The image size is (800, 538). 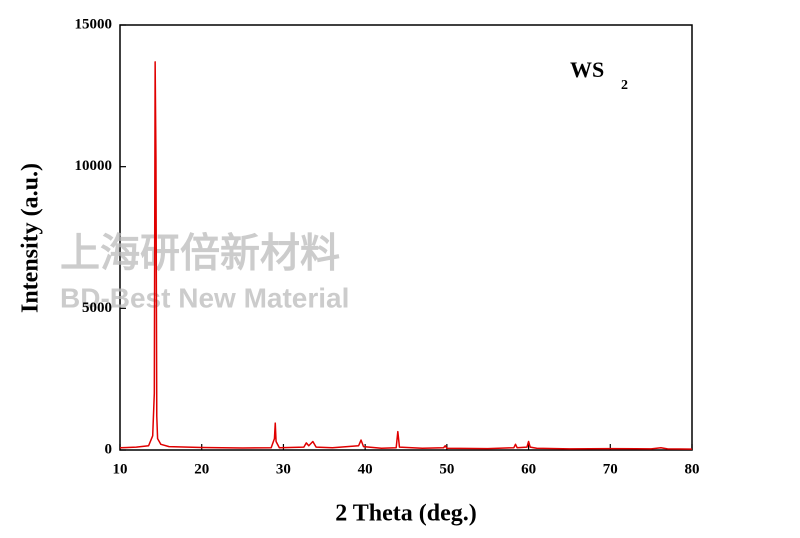 What do you see at coordinates (692, 469) in the screenshot?
I see `x-tick-label: 80` at bounding box center [692, 469].